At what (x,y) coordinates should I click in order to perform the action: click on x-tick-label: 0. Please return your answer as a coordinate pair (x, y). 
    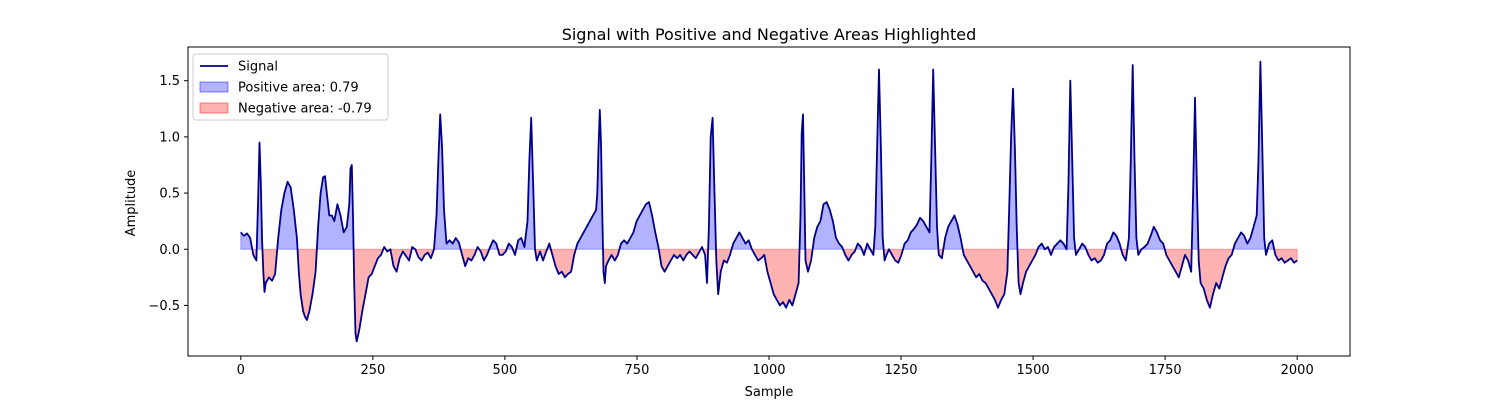
    Looking at the image, I should click on (241, 370).